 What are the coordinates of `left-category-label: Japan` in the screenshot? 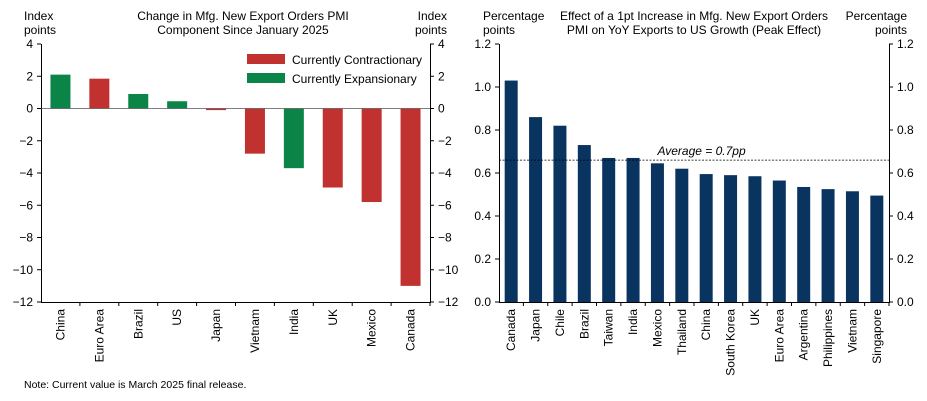 It's located at (216, 325).